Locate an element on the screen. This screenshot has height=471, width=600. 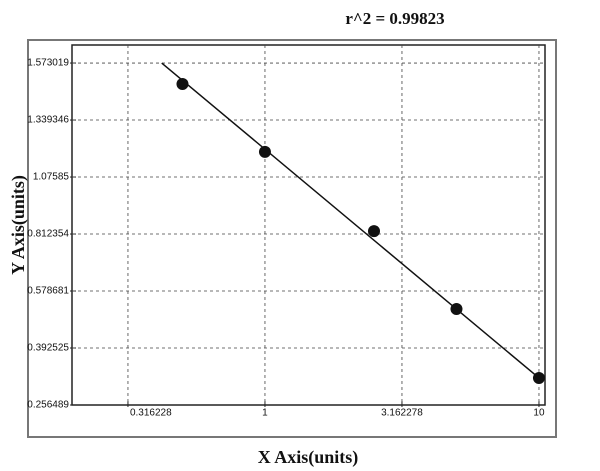
y-tick-label: 0.578681 is located at coordinates (48, 291).